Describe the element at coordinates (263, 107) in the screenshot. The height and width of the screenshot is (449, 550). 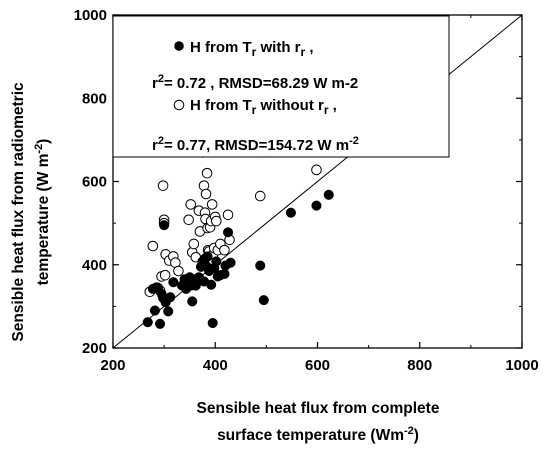
I see `legend-series2-label: H from Tr without rr ,` at that location.